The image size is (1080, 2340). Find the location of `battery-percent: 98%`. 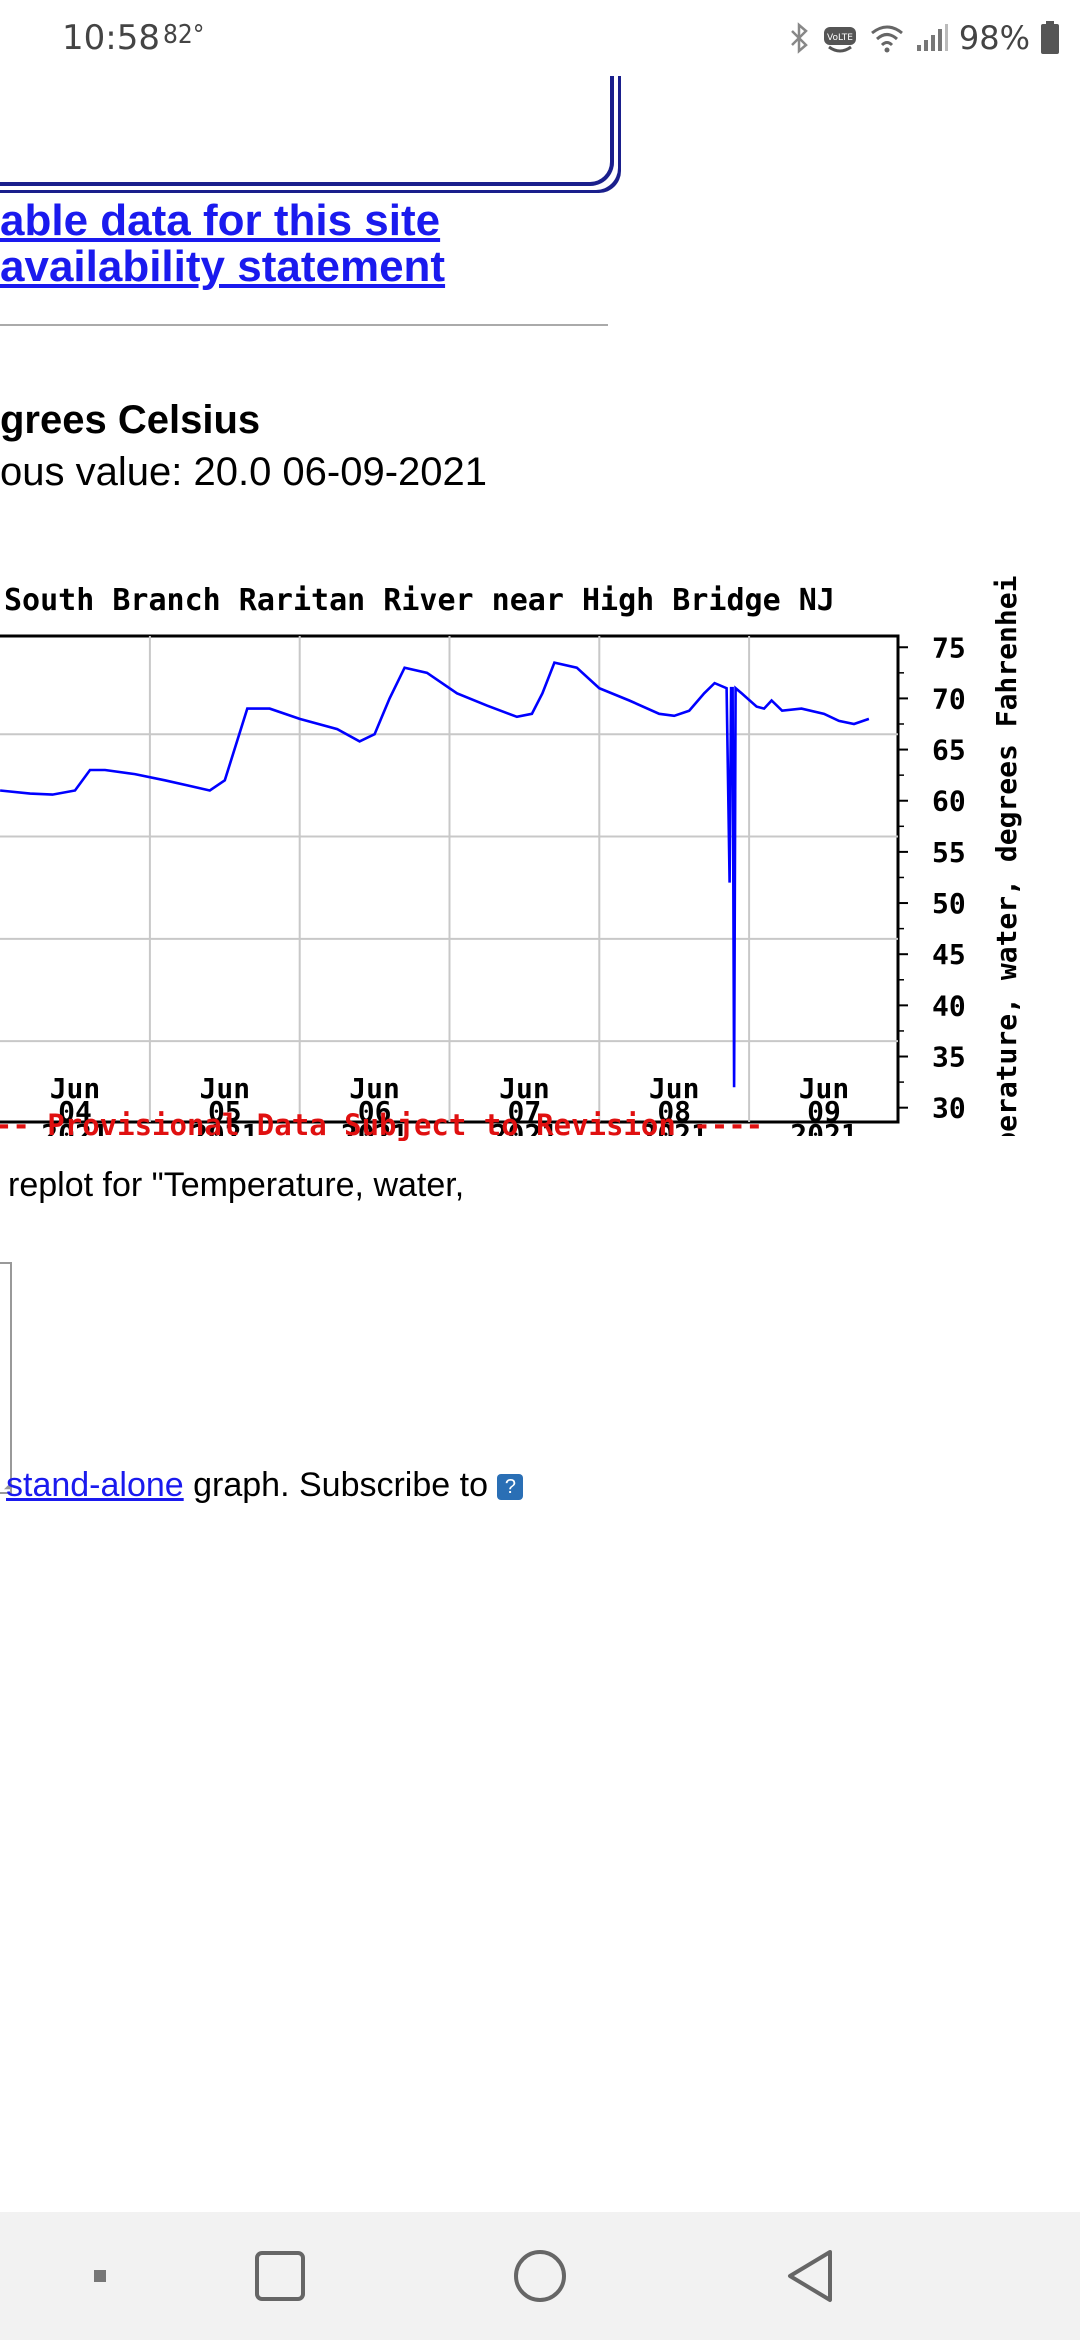

battery-percent: 98% is located at coordinates (994, 38).